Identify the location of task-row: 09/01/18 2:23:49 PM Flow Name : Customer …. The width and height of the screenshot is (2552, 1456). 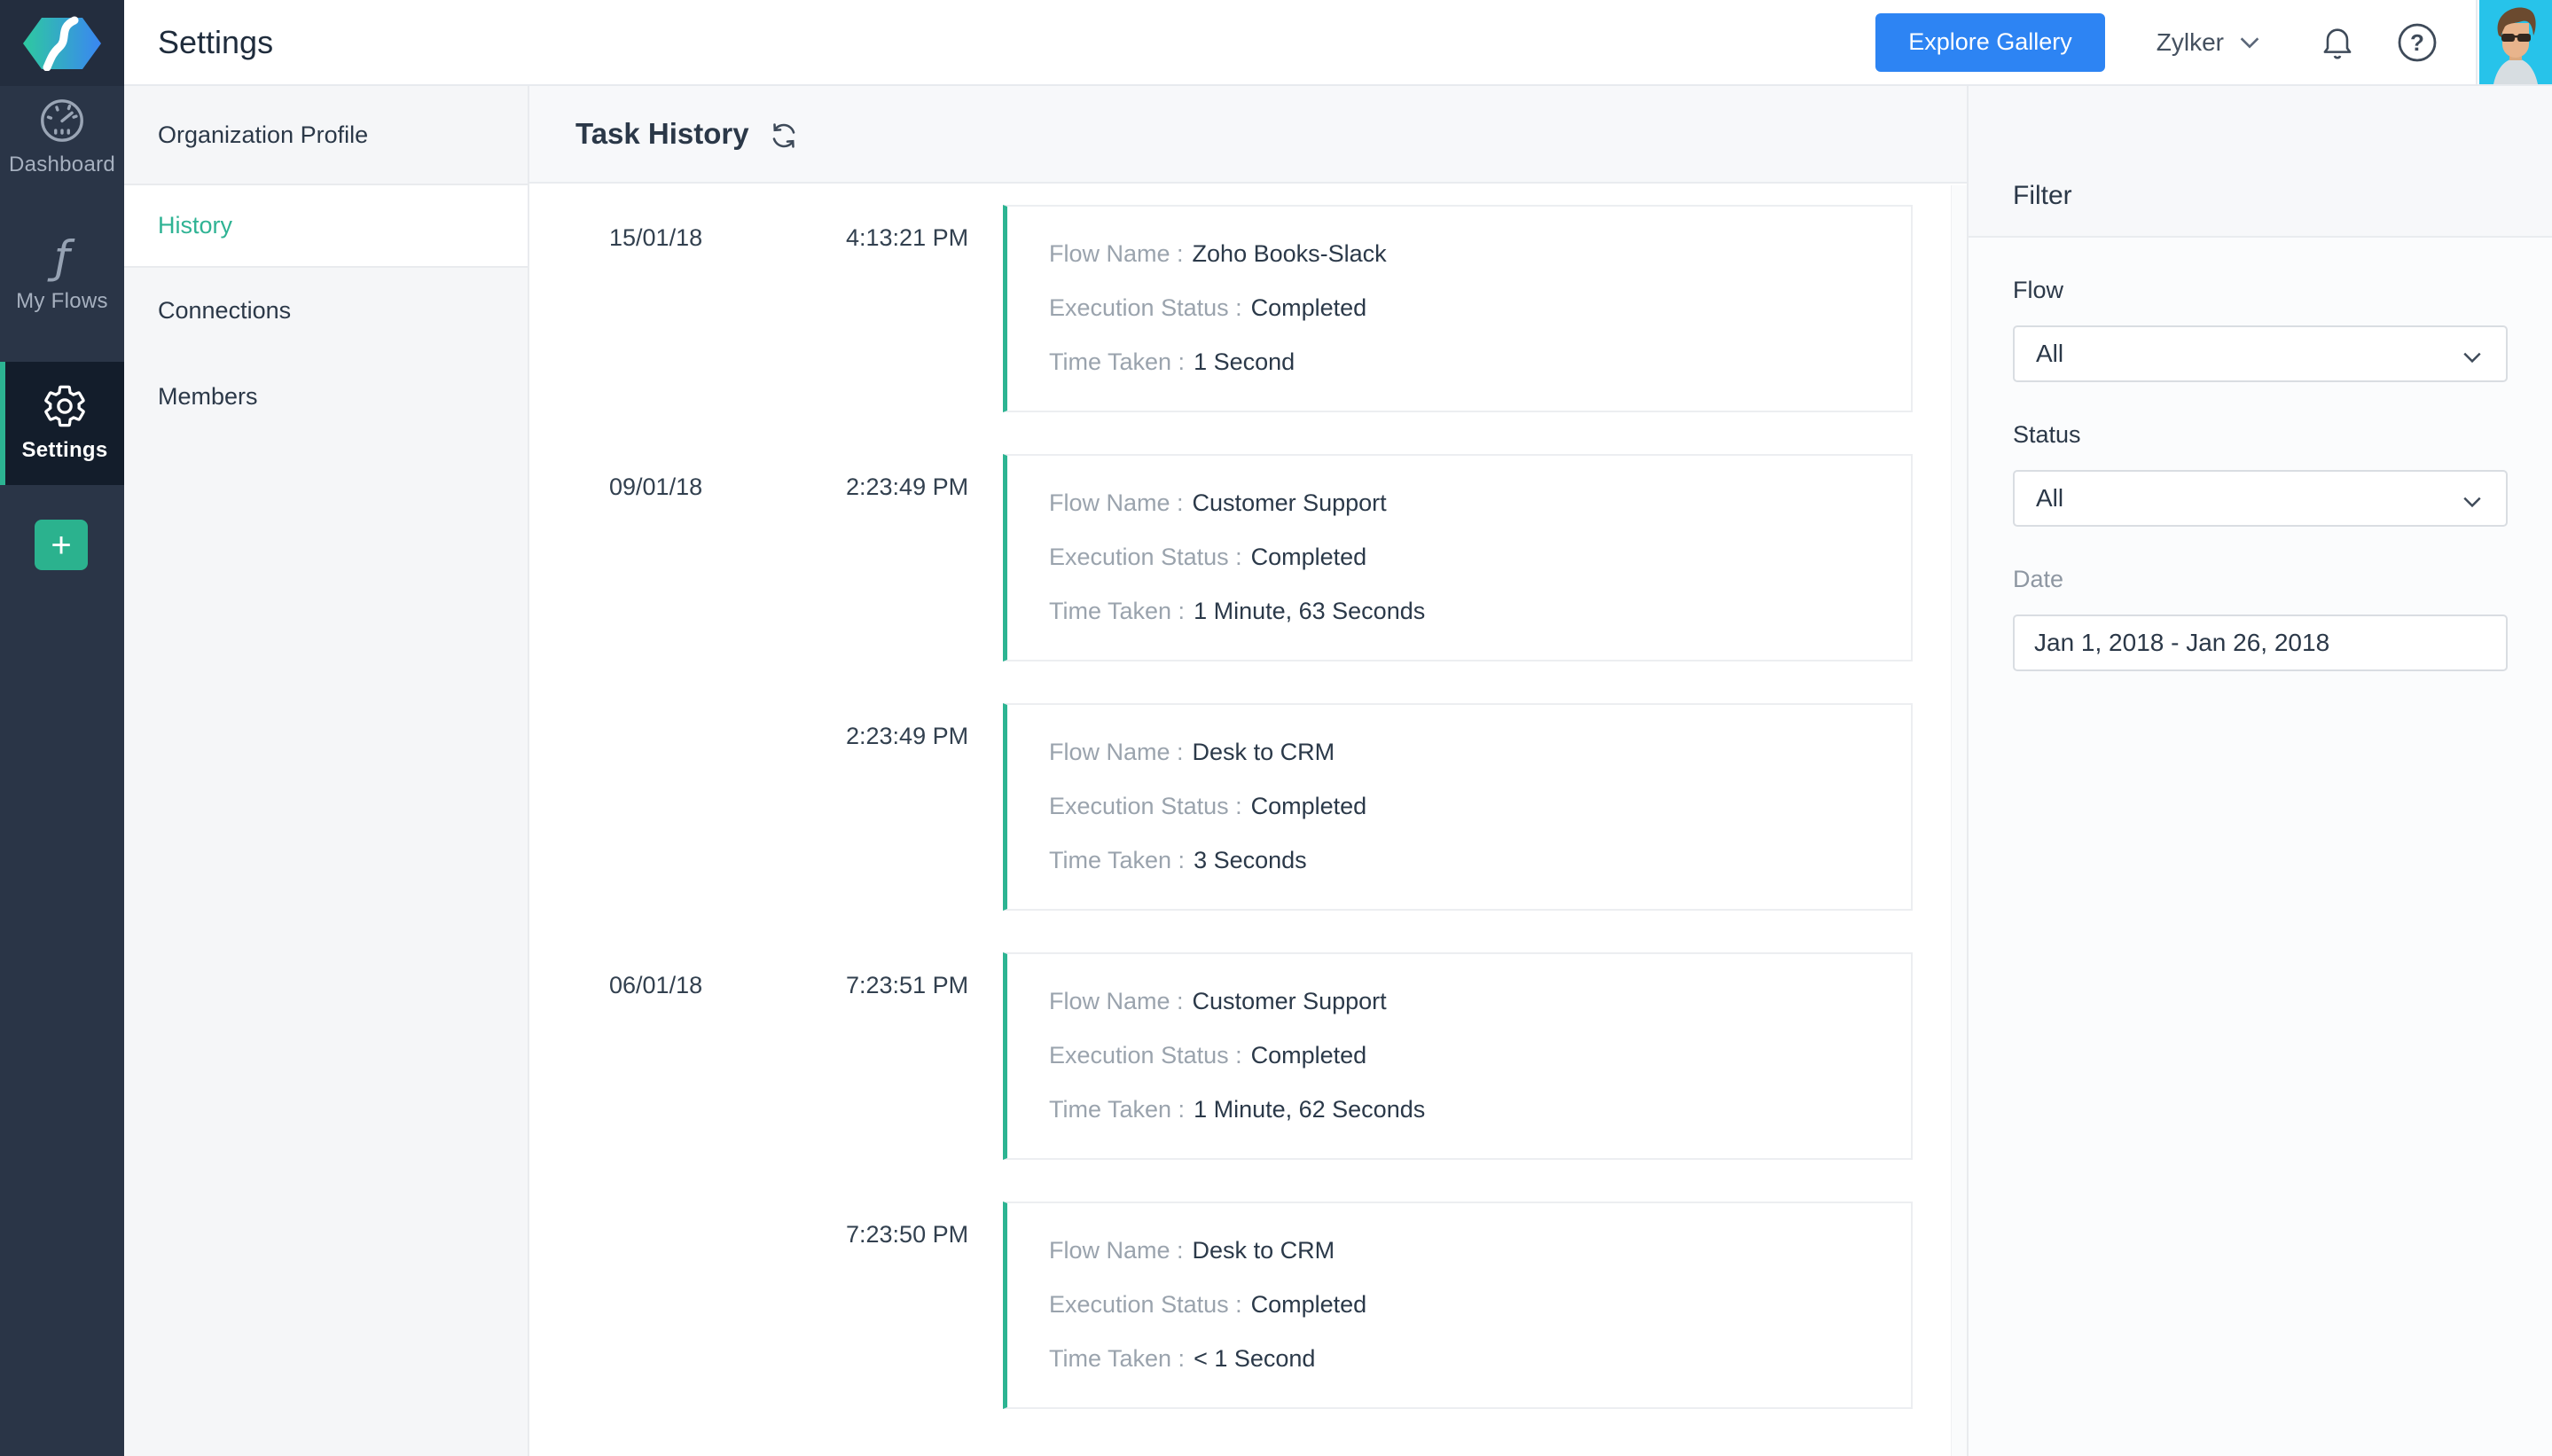
(1248, 557).